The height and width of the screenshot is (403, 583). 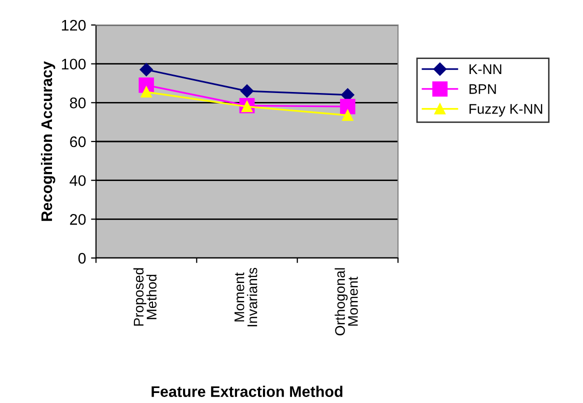 I want to click on y-tick-label: 20, so click(x=78, y=219).